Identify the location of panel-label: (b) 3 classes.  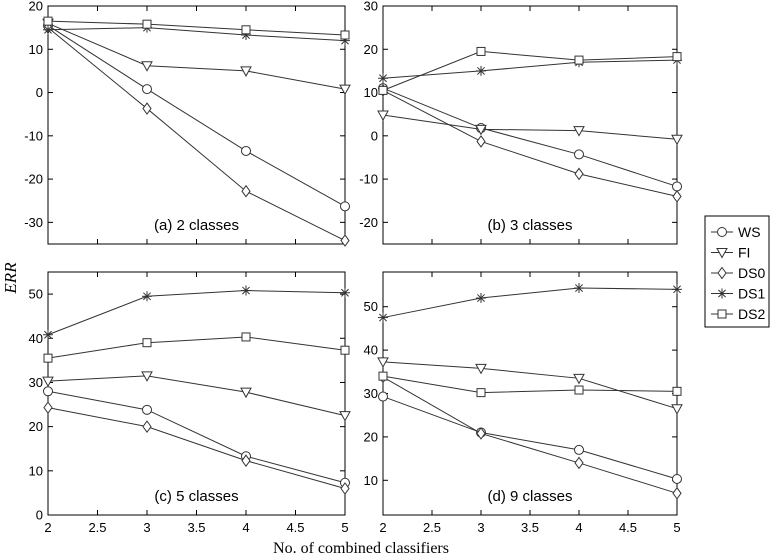
(529, 225).